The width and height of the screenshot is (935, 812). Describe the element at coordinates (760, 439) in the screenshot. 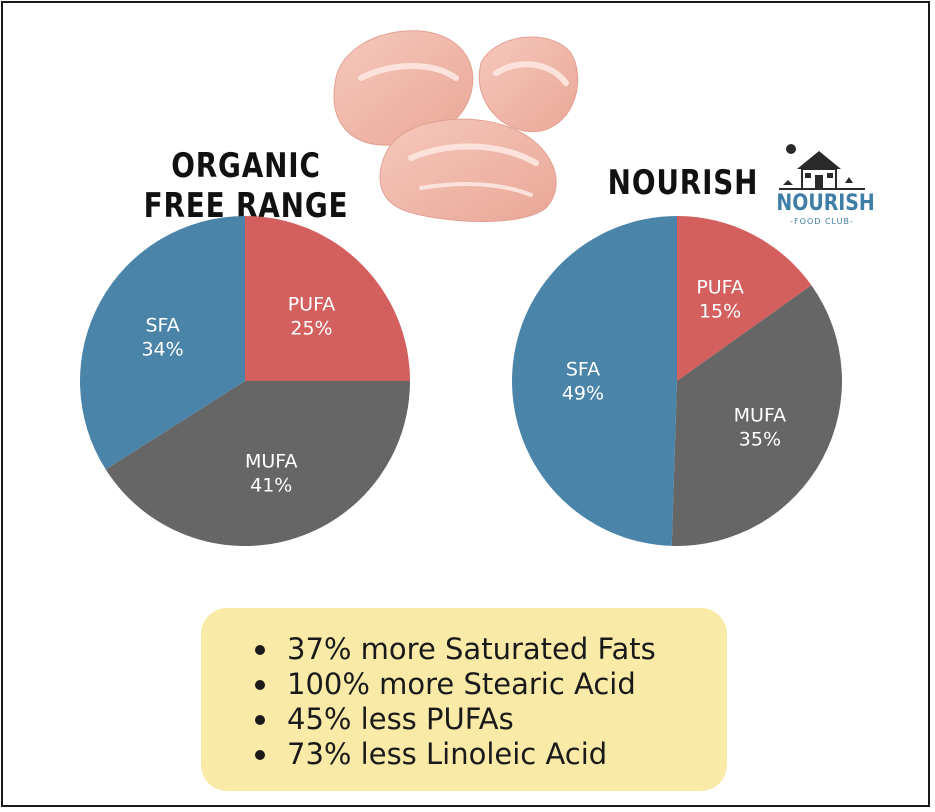

I see `slice-label-value: 35%` at that location.